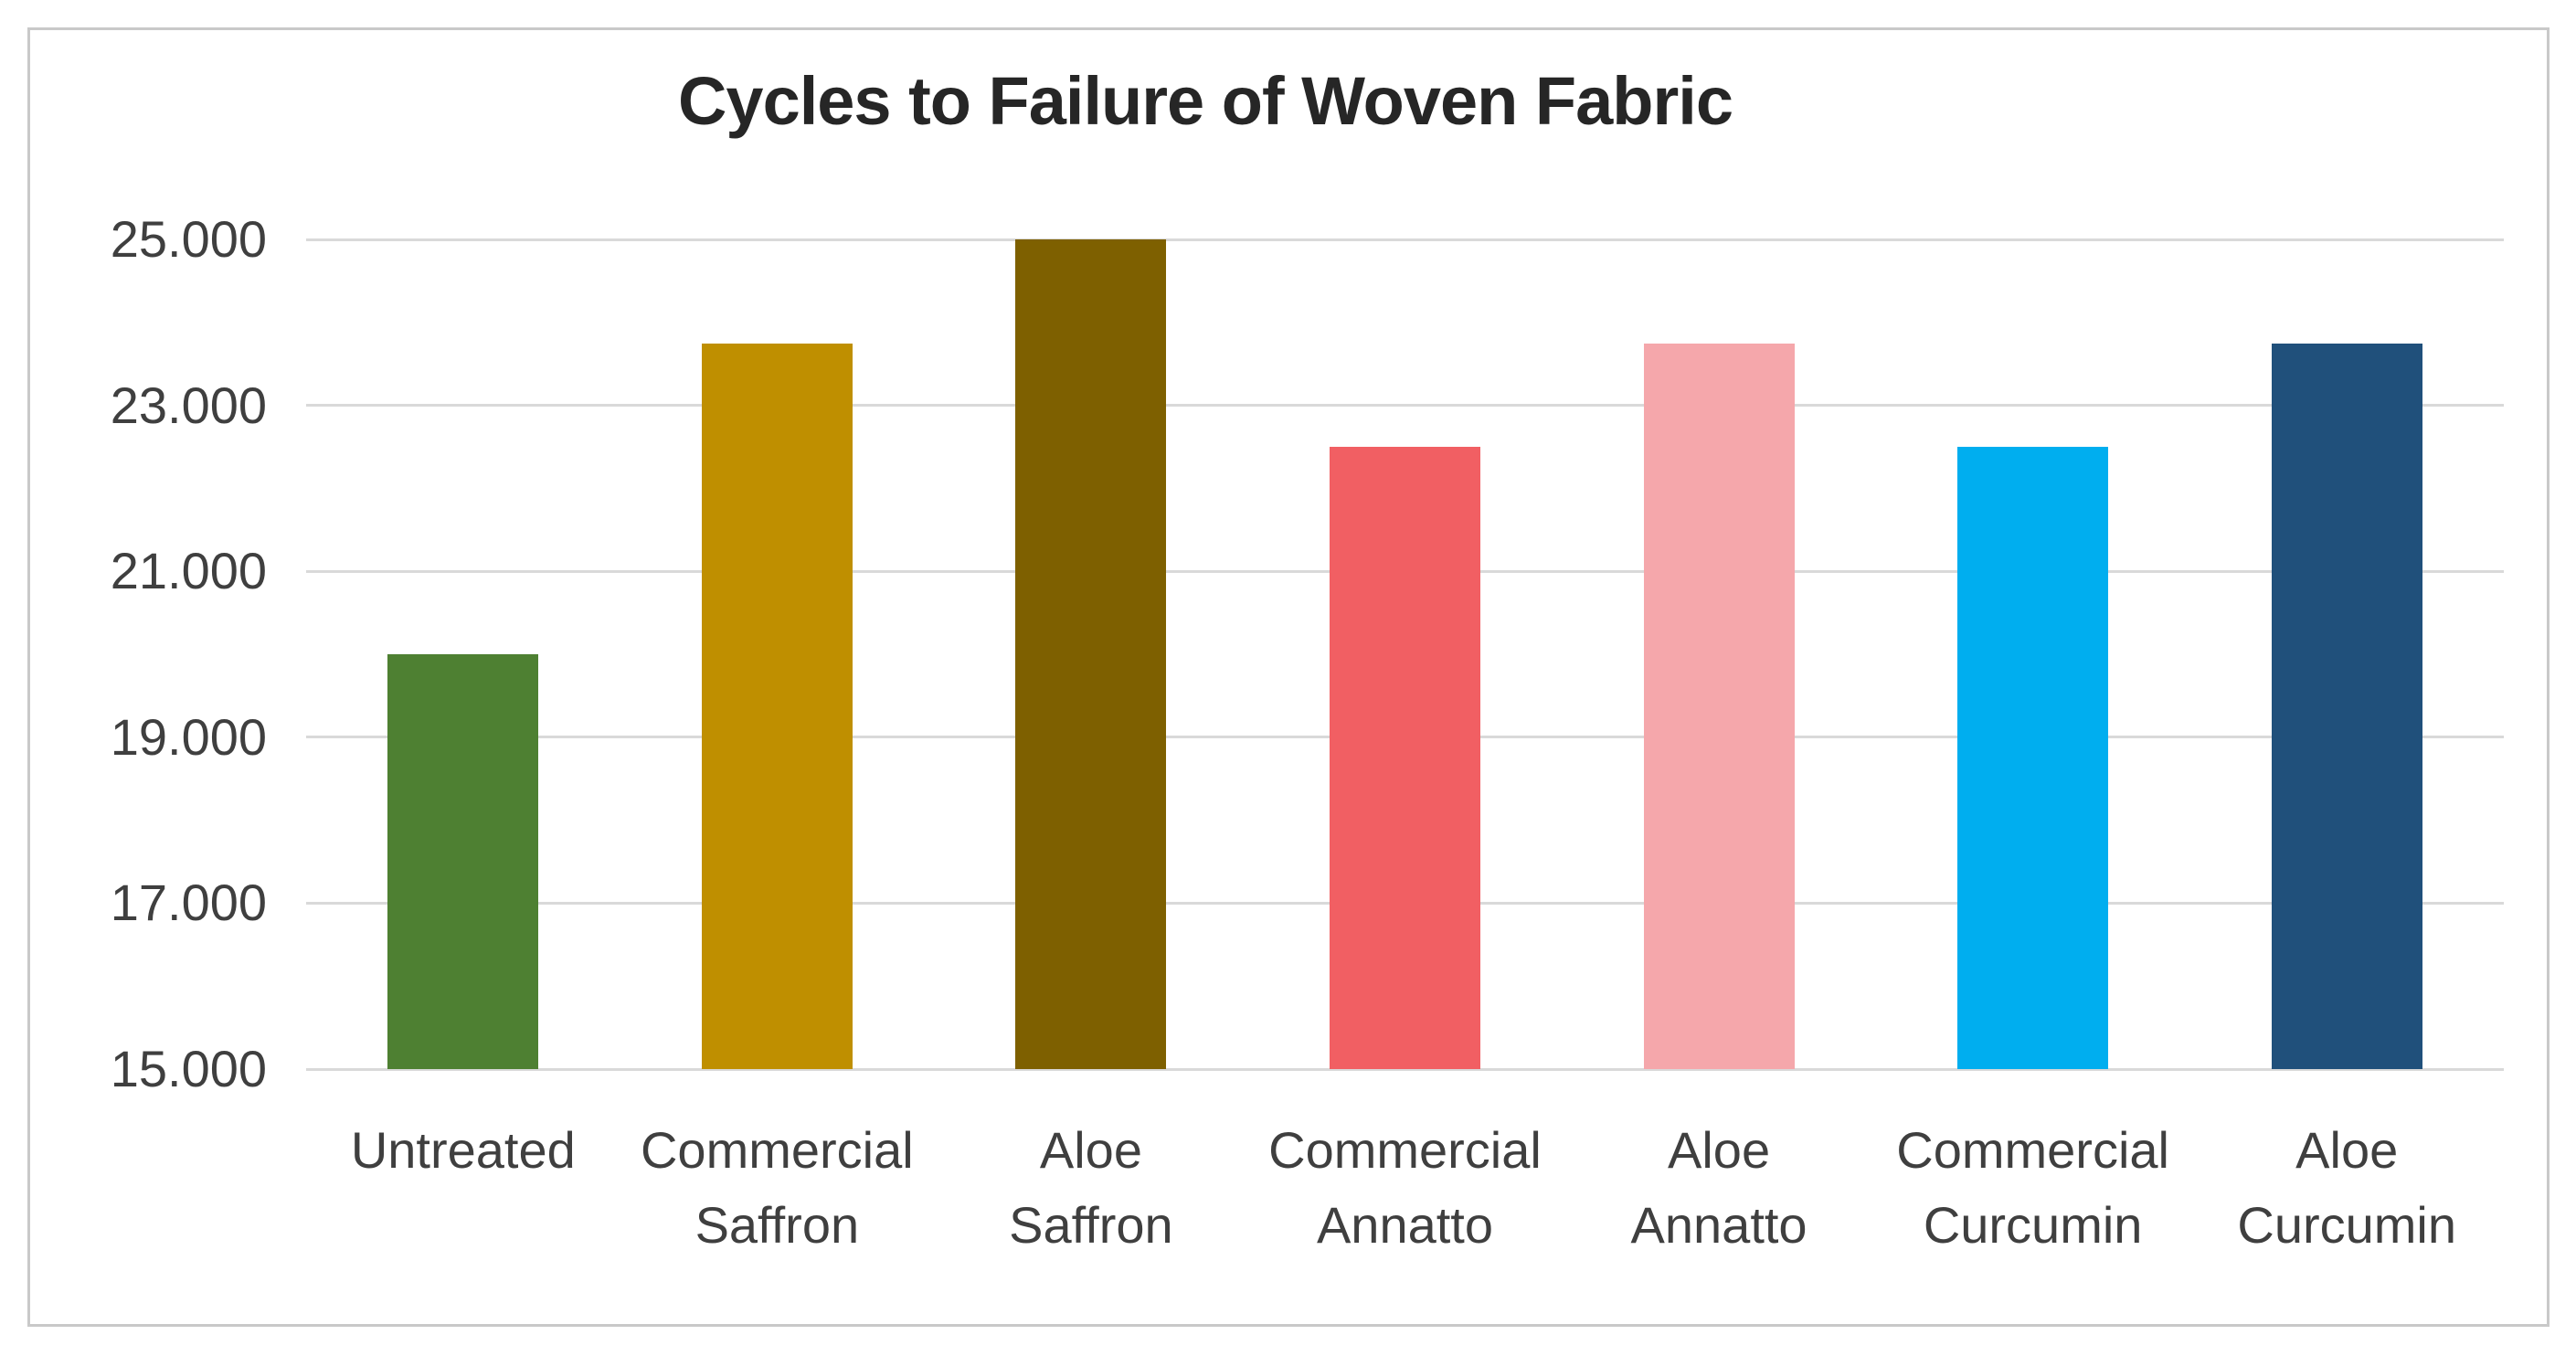  Describe the element at coordinates (2033, 1188) in the screenshot. I see `x-label-commercial-curcumin: Commercial Curcumin` at that location.